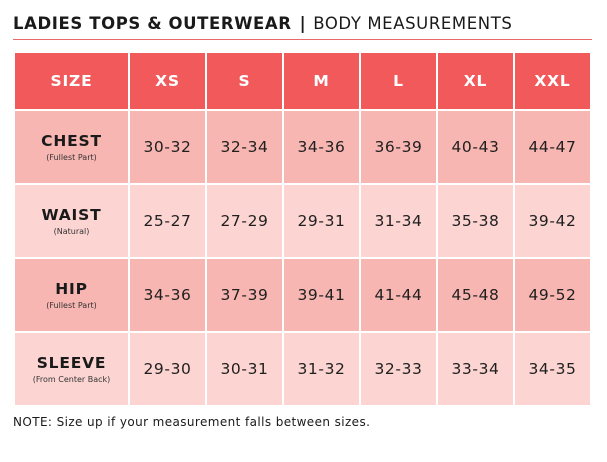 The width and height of the screenshot is (607, 462). I want to click on table-cell: 41-44, so click(398, 295).